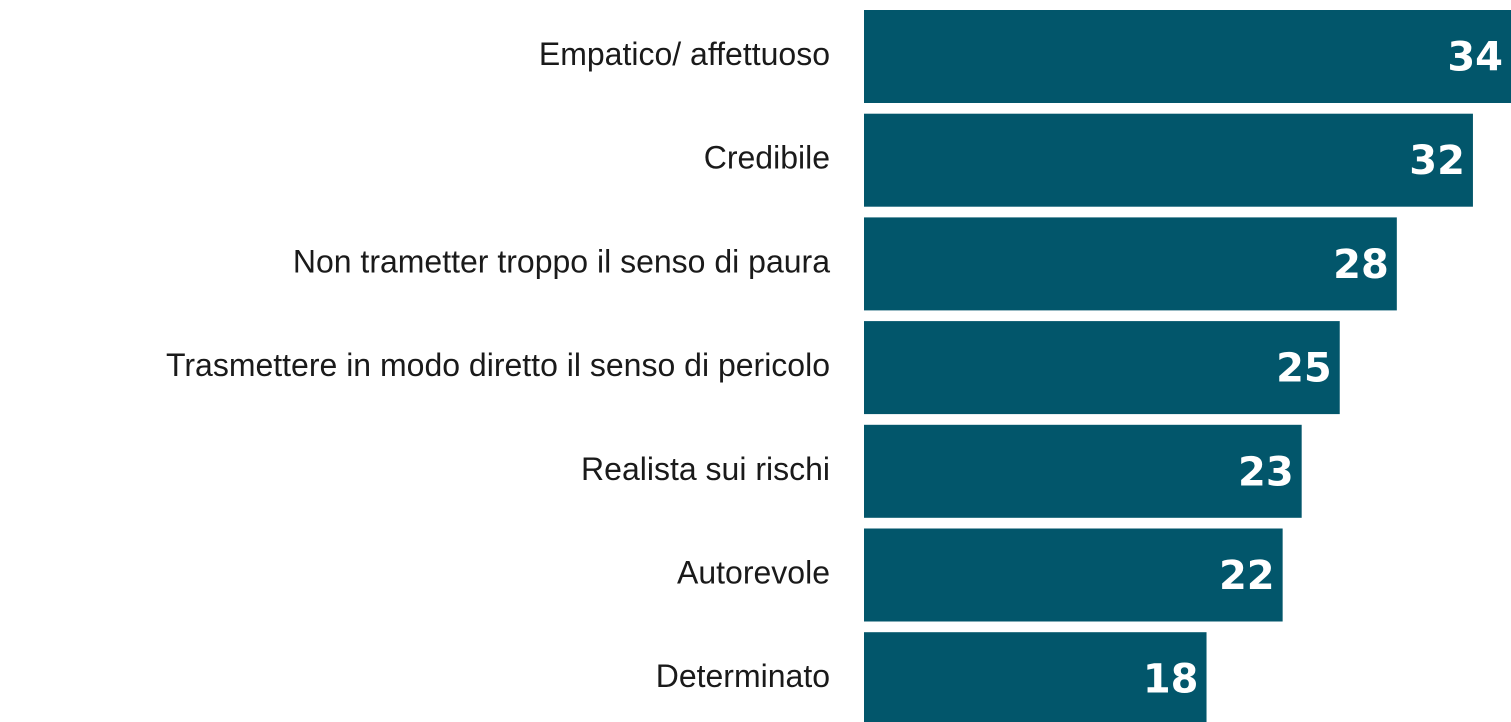 The height and width of the screenshot is (722, 1511). What do you see at coordinates (767, 158) in the screenshot?
I see `category-label: Credibile` at bounding box center [767, 158].